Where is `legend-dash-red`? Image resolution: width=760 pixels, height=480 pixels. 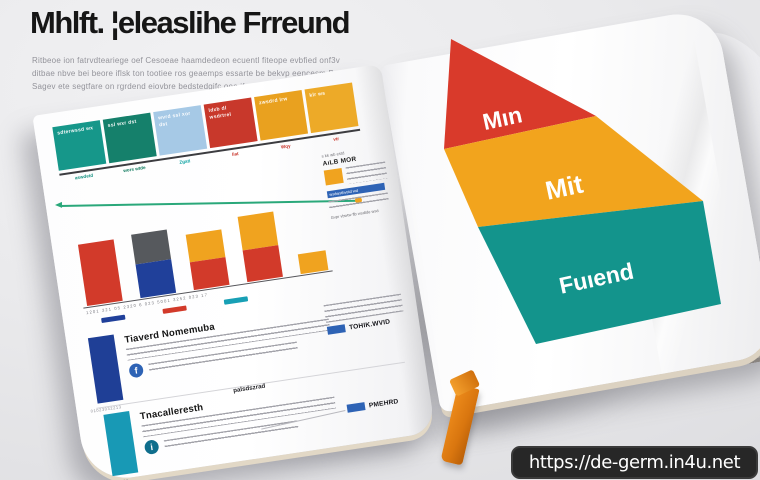 legend-dash-red is located at coordinates (174, 309).